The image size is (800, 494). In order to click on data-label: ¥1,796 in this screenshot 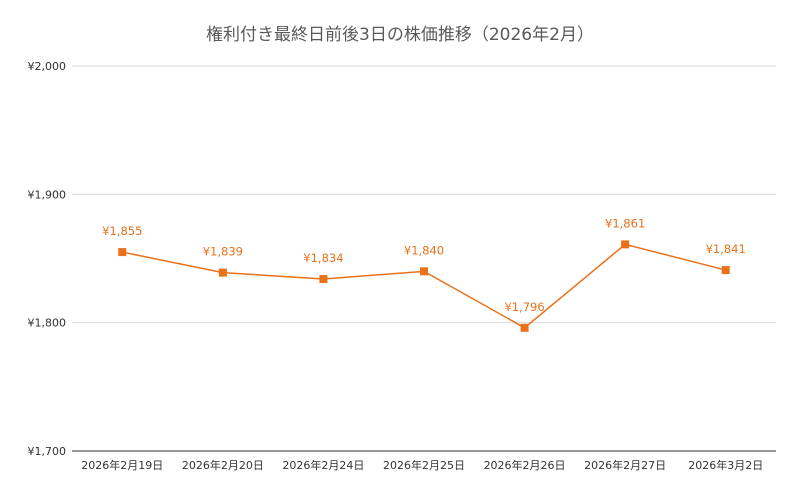, I will do `click(524, 307)`.